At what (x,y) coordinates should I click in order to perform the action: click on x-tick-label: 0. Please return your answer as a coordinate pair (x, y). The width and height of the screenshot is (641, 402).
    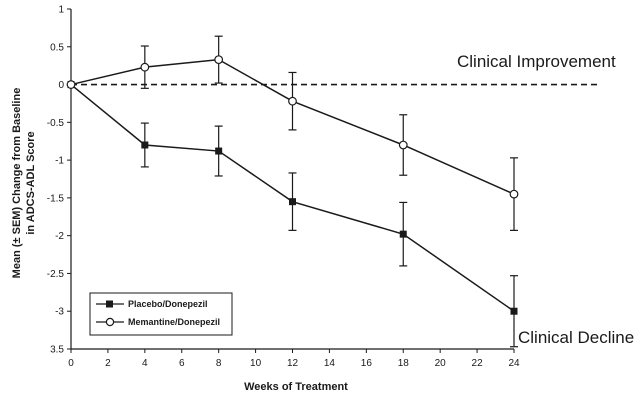
    Looking at the image, I should click on (71, 363).